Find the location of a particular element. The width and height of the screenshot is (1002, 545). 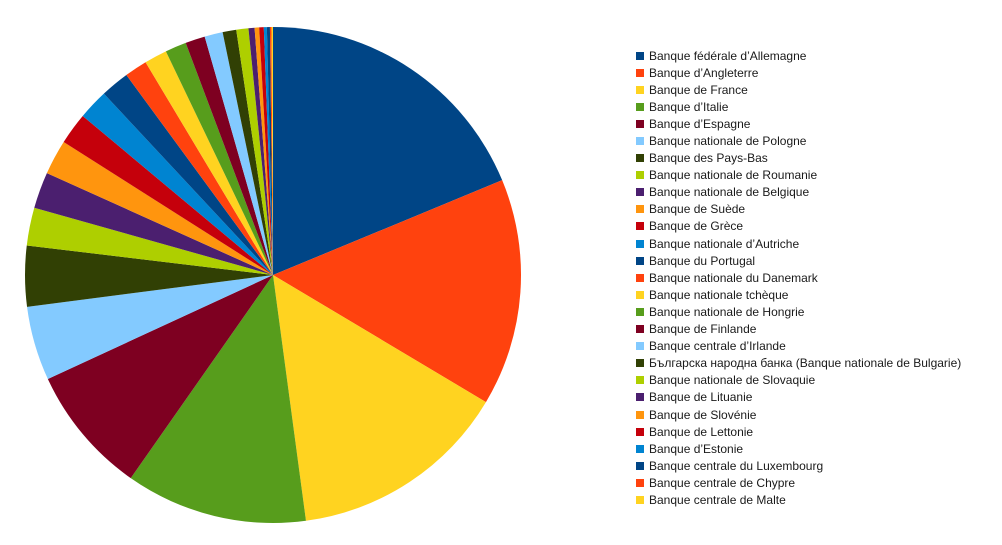

legend-item: Banque centrale du Luxembourg is located at coordinates (798, 465).